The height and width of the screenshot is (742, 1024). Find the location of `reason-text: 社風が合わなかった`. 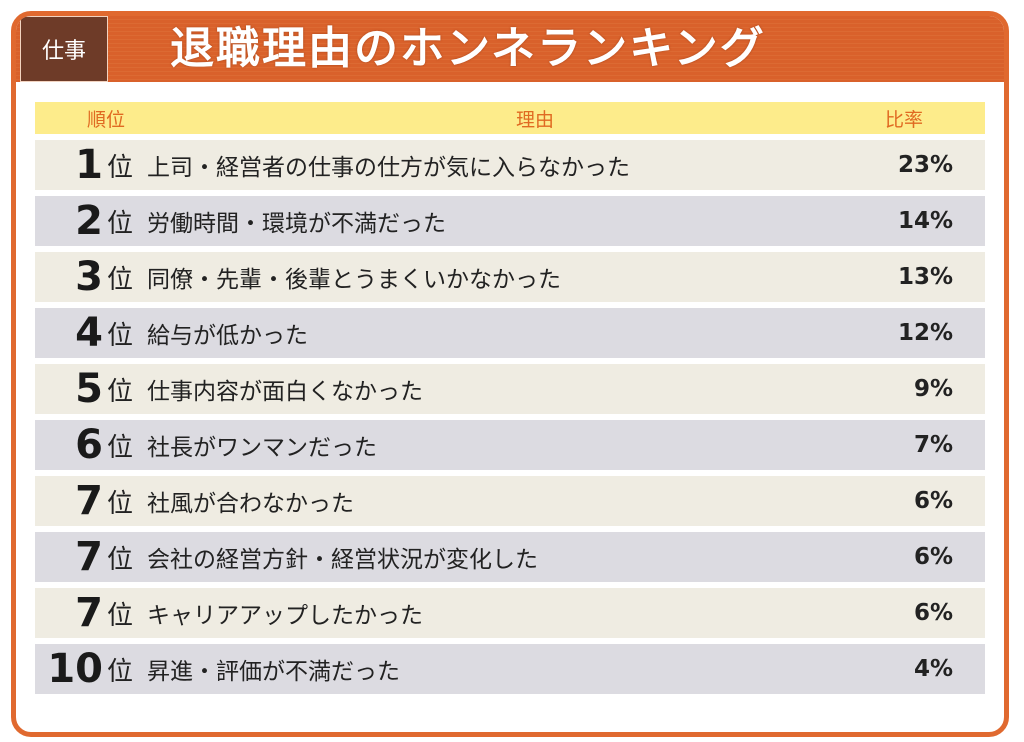

reason-text: 社風が合わなかった is located at coordinates (251, 504).